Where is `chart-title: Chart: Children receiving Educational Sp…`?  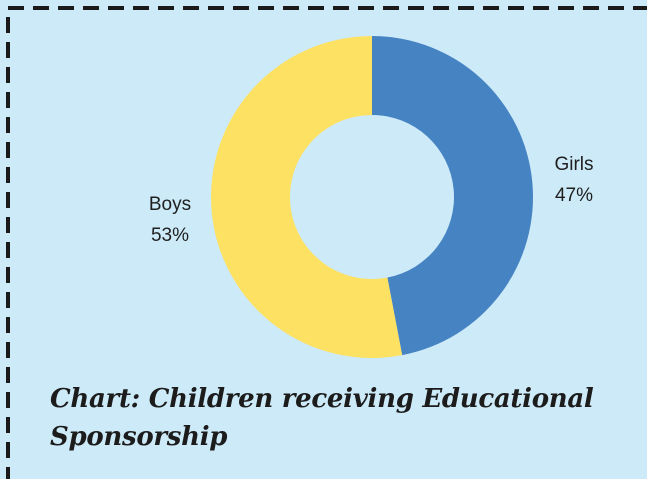 chart-title: Chart: Children receiving Educational Sp… is located at coordinates (340, 418).